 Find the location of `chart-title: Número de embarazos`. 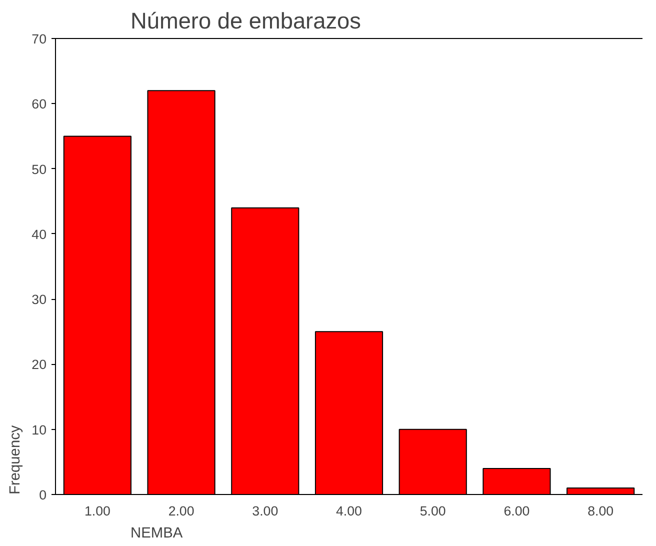

chart-title: Número de embarazos is located at coordinates (245, 21).